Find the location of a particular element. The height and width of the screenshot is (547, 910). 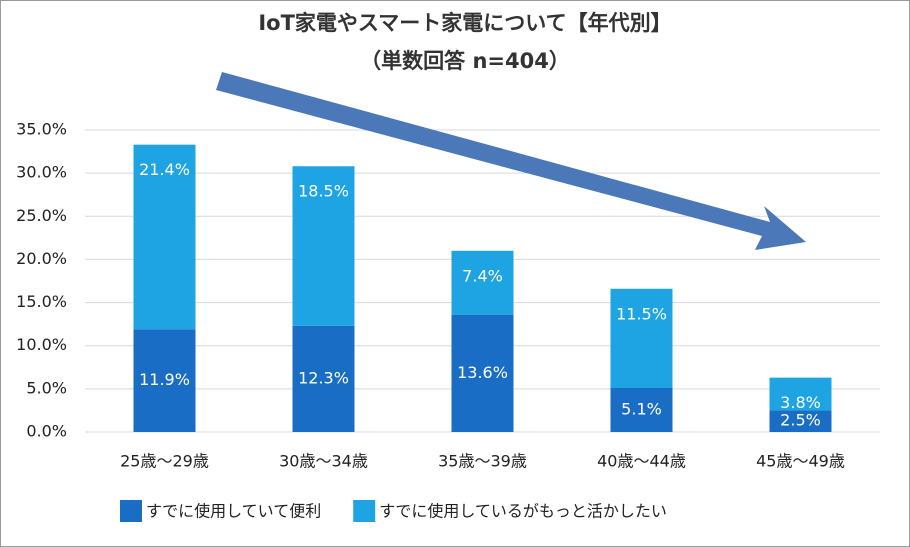

data-label: 21.4% is located at coordinates (164, 169).